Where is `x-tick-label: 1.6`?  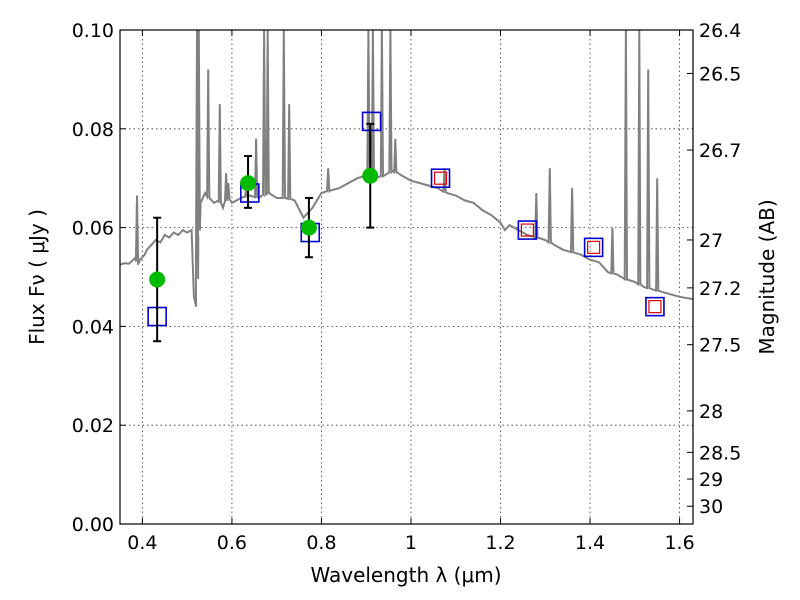 x-tick-label: 1.6 is located at coordinates (679, 543).